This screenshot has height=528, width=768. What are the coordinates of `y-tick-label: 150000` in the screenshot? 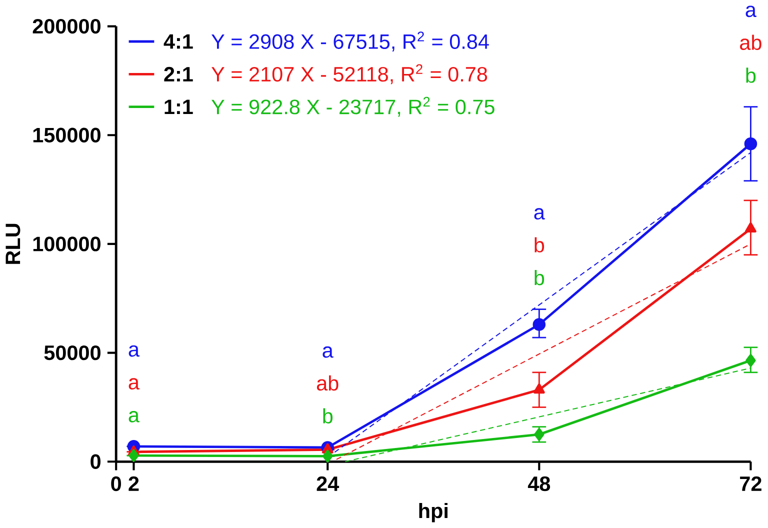 It's located at (66, 135).